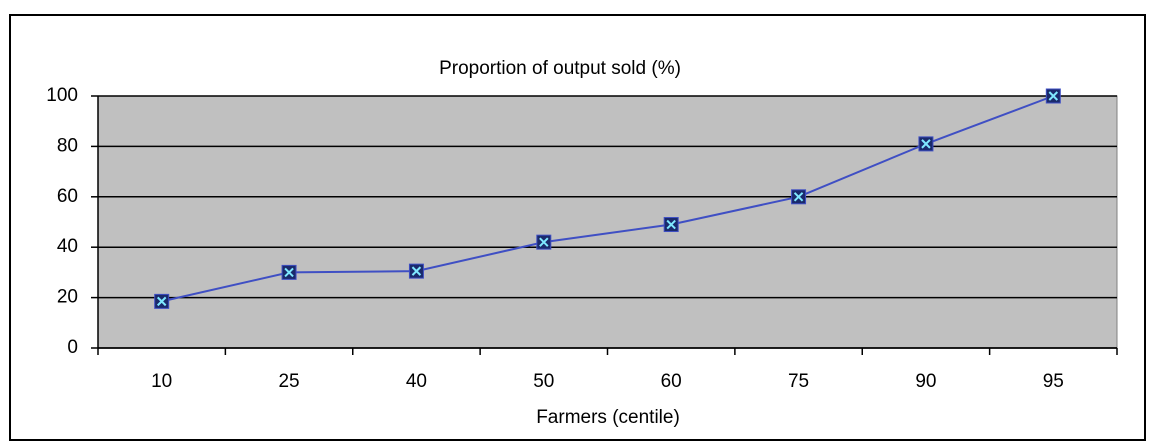 The width and height of the screenshot is (1155, 444). I want to click on x-axis-label: Farmers (centile), so click(608, 417).